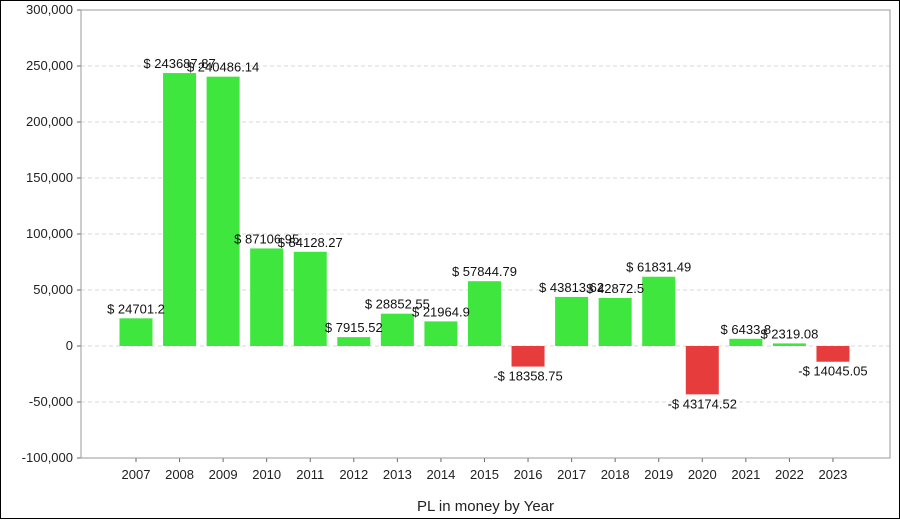 The image size is (900, 520). What do you see at coordinates (53, 289) in the screenshot?
I see `y-tick-label: 50,000` at bounding box center [53, 289].